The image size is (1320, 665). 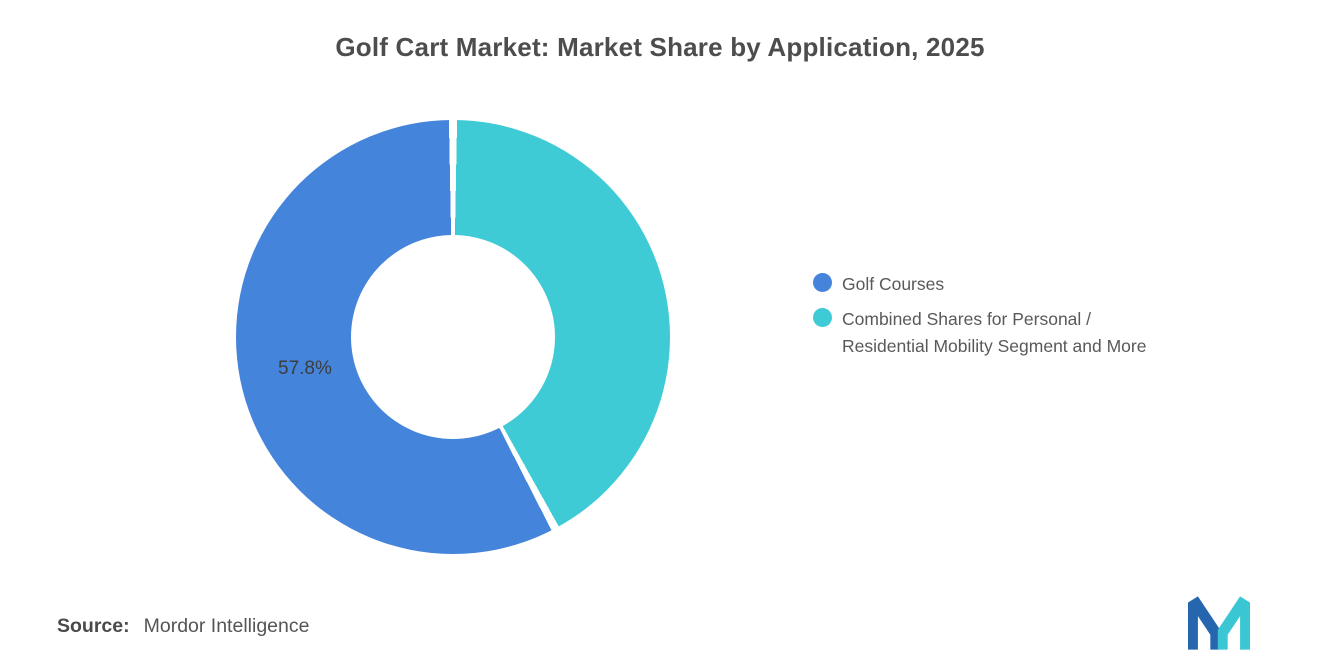 What do you see at coordinates (1204, 623) in the screenshot?
I see `logo-left-shape` at bounding box center [1204, 623].